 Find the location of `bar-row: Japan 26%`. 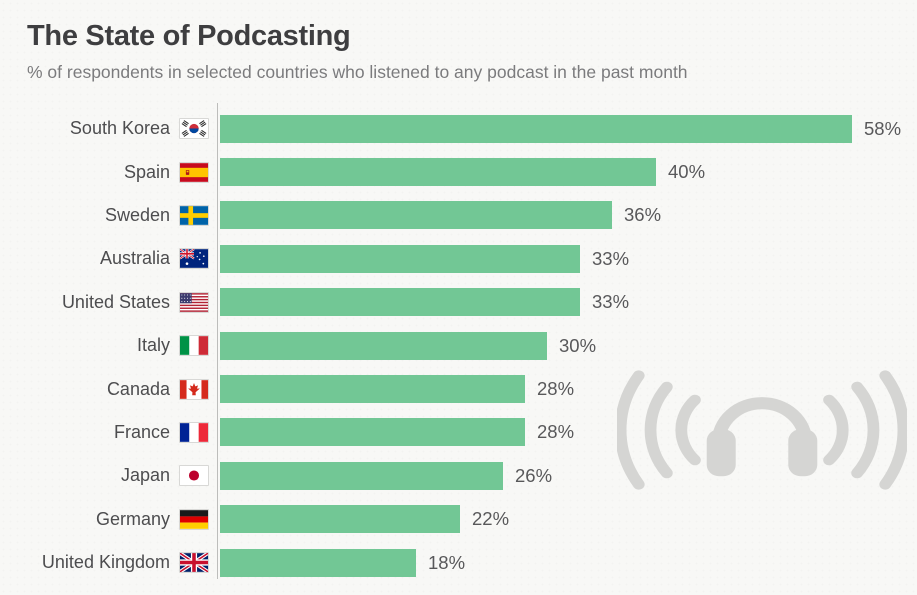

bar-row: Japan 26% is located at coordinates (458, 475).